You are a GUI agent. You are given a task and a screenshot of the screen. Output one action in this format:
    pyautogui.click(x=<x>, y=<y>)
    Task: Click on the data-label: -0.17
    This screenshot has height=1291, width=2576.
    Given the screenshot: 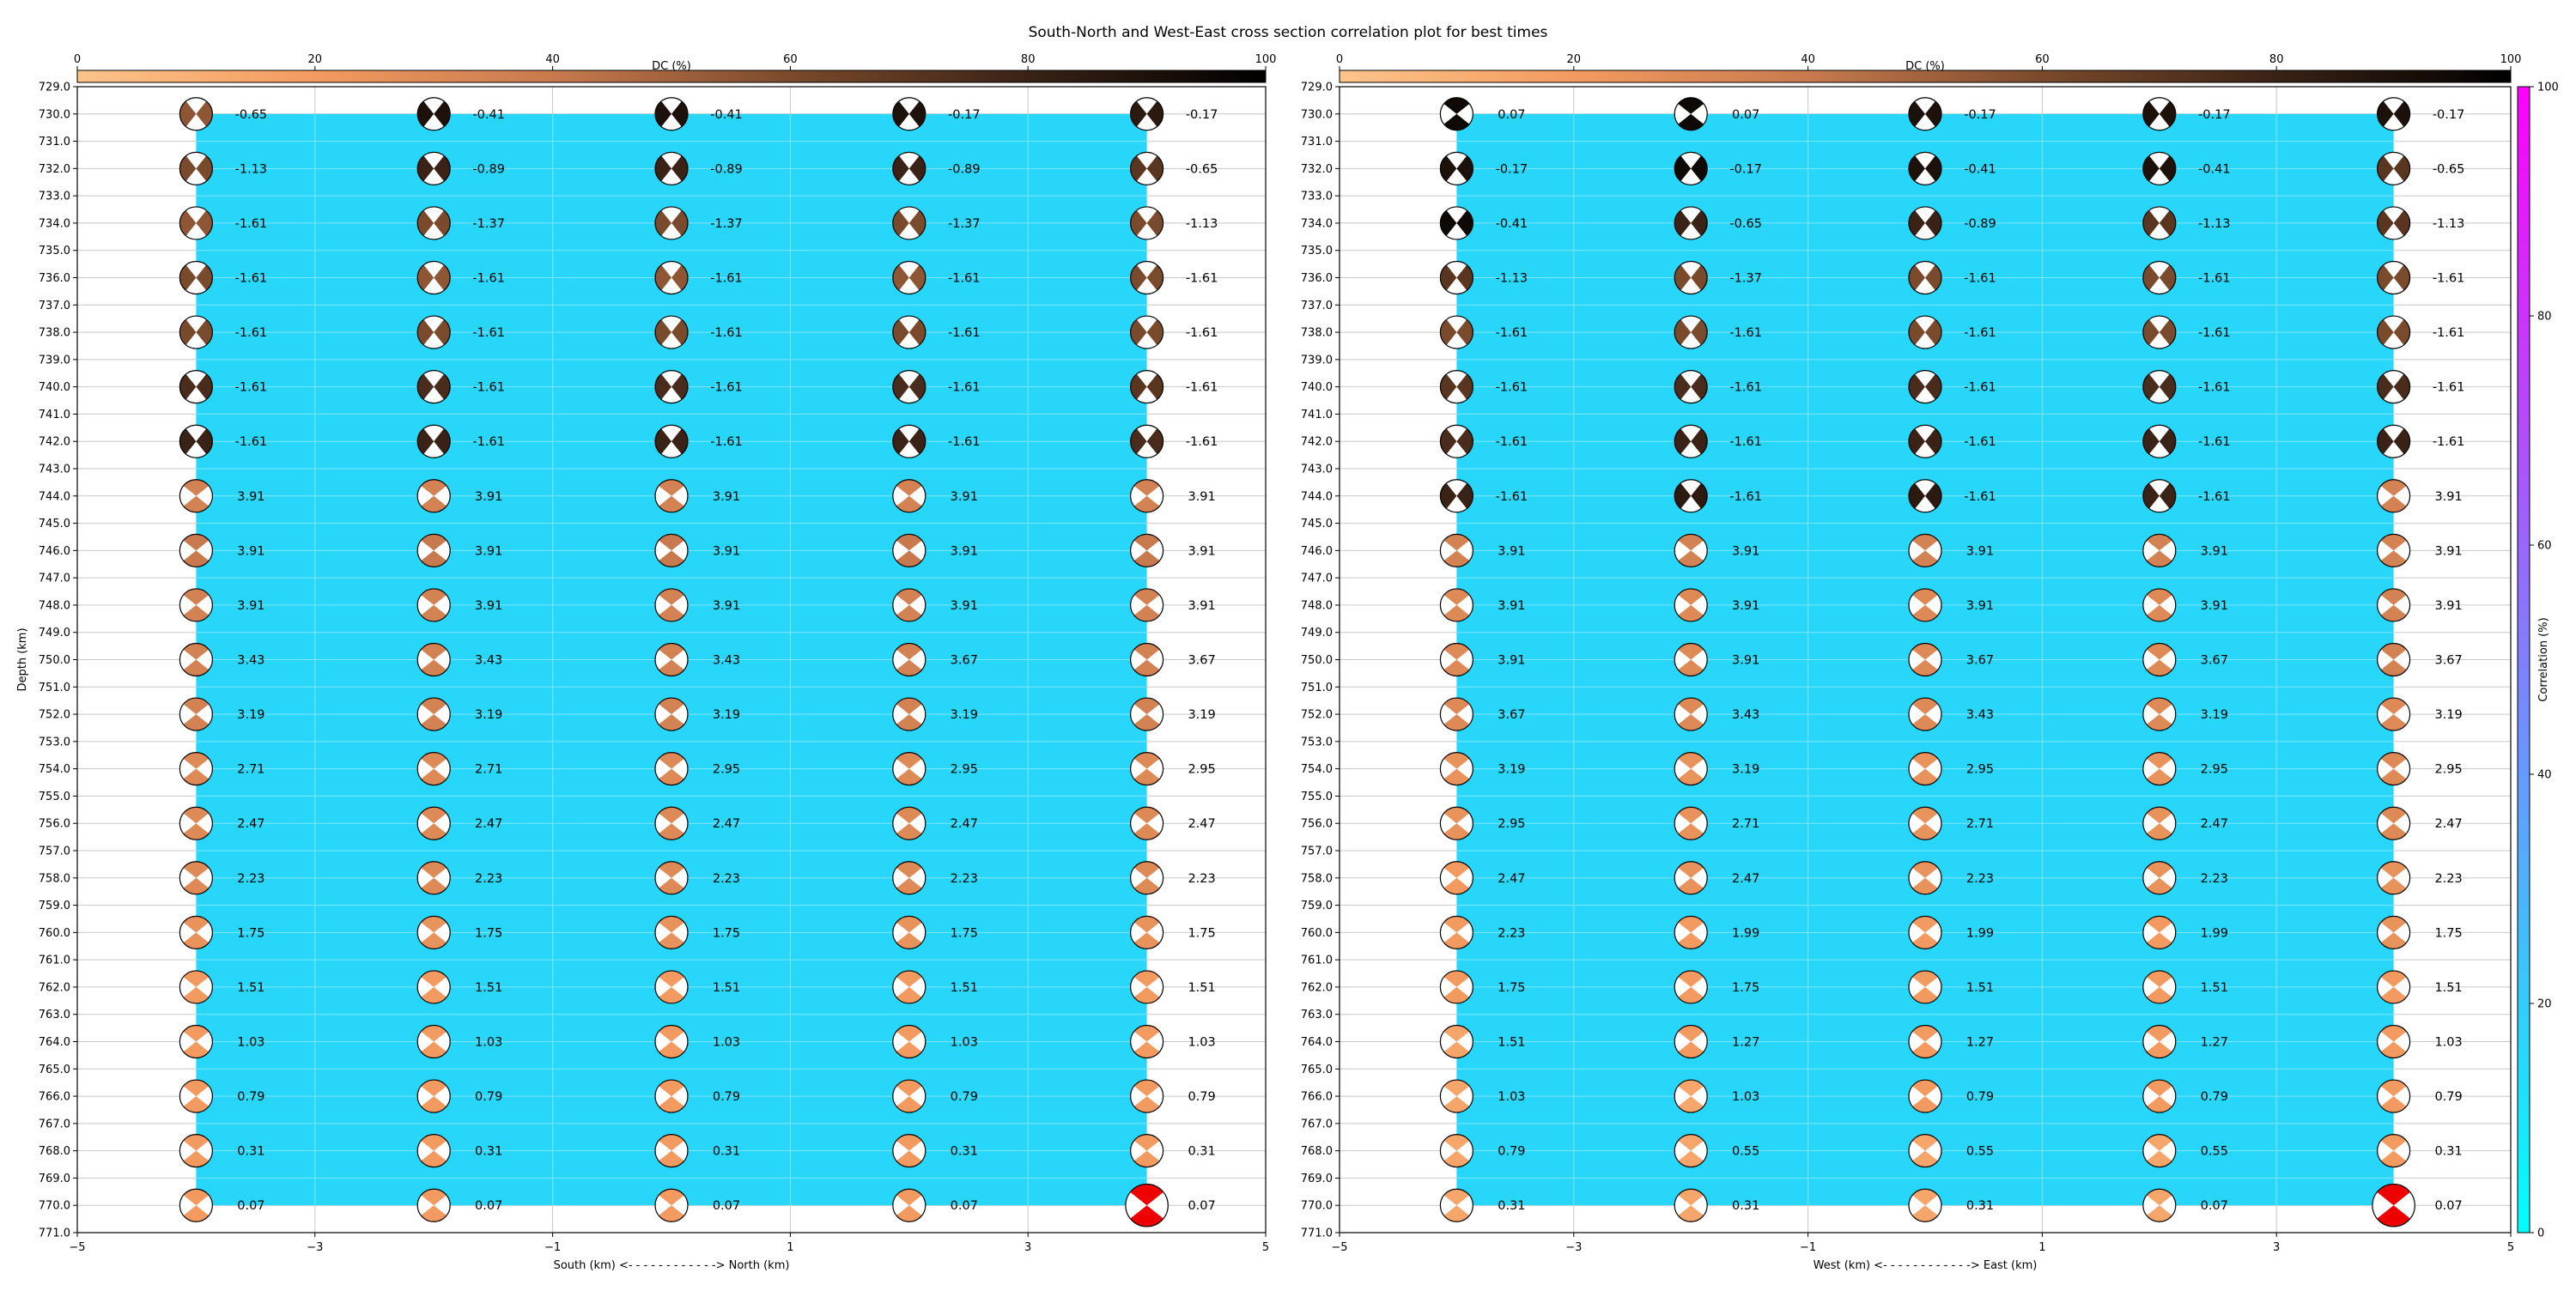 What is the action you would take?
    pyautogui.click(x=1202, y=115)
    